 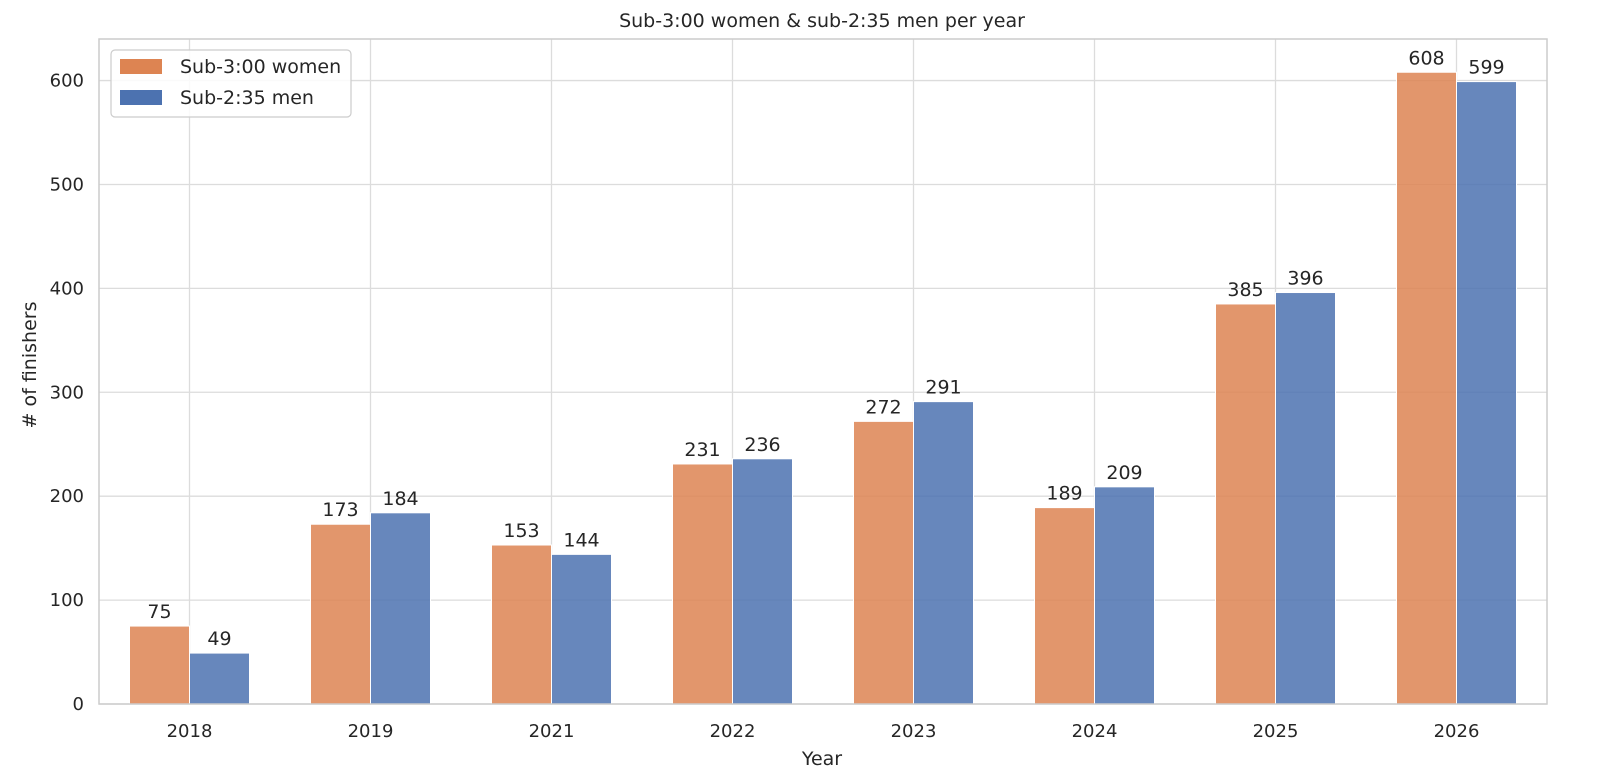 I want to click on bar-value-label: 209, so click(x=1124, y=473).